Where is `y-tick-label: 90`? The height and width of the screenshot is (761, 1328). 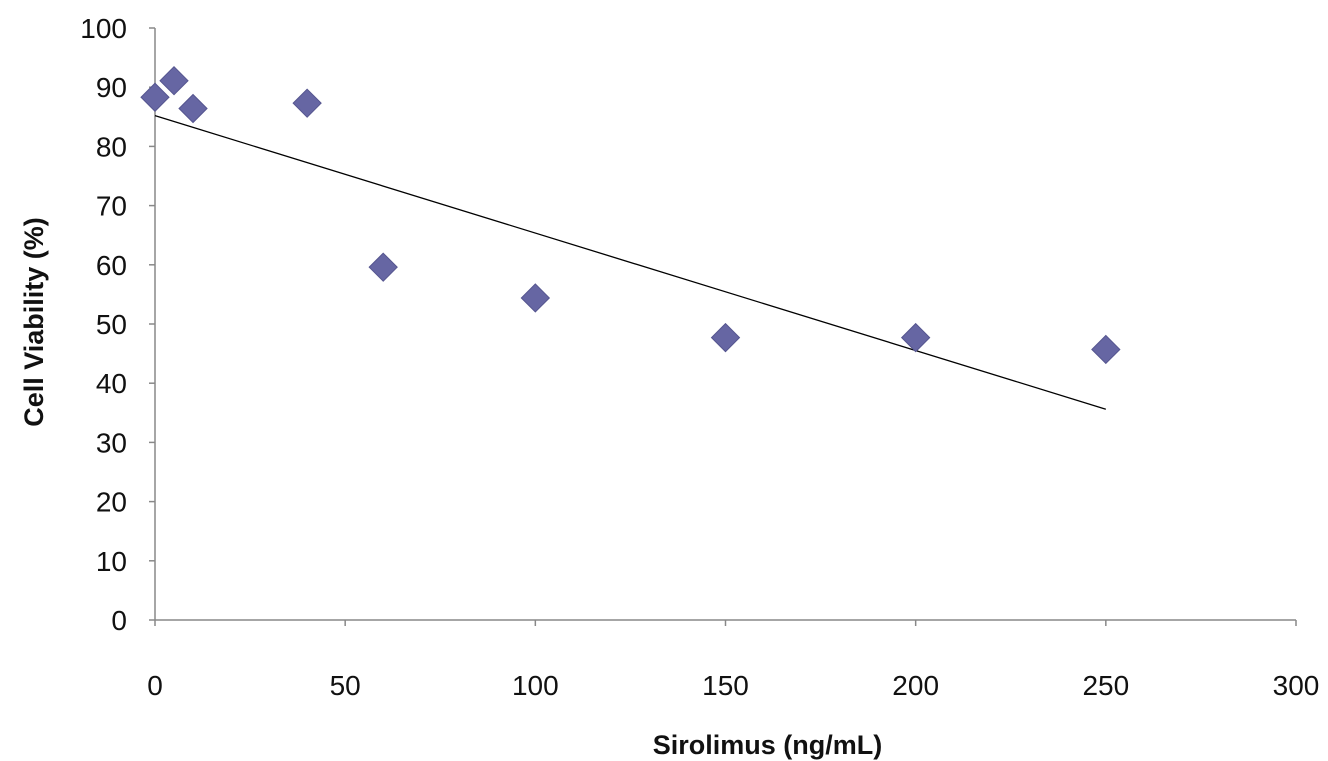
y-tick-label: 90 is located at coordinates (111, 87).